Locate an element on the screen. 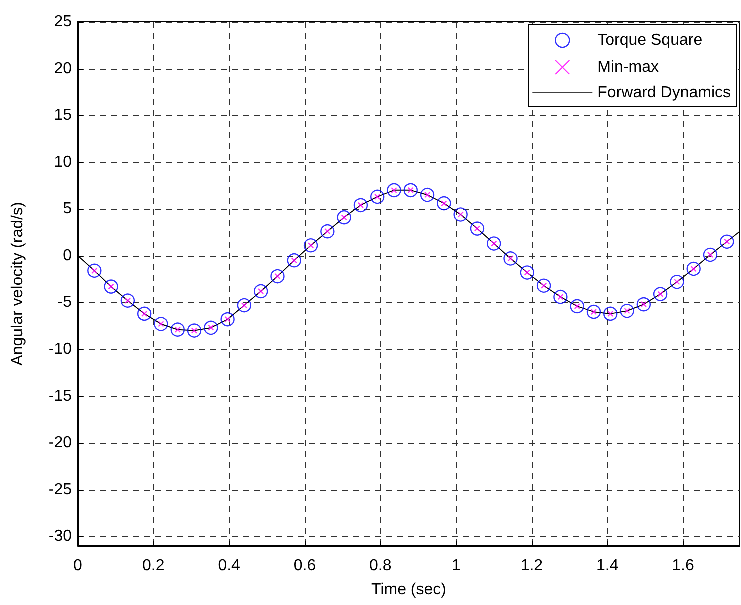 The image size is (741, 605). legend-label: Torque Square is located at coordinates (650, 40).